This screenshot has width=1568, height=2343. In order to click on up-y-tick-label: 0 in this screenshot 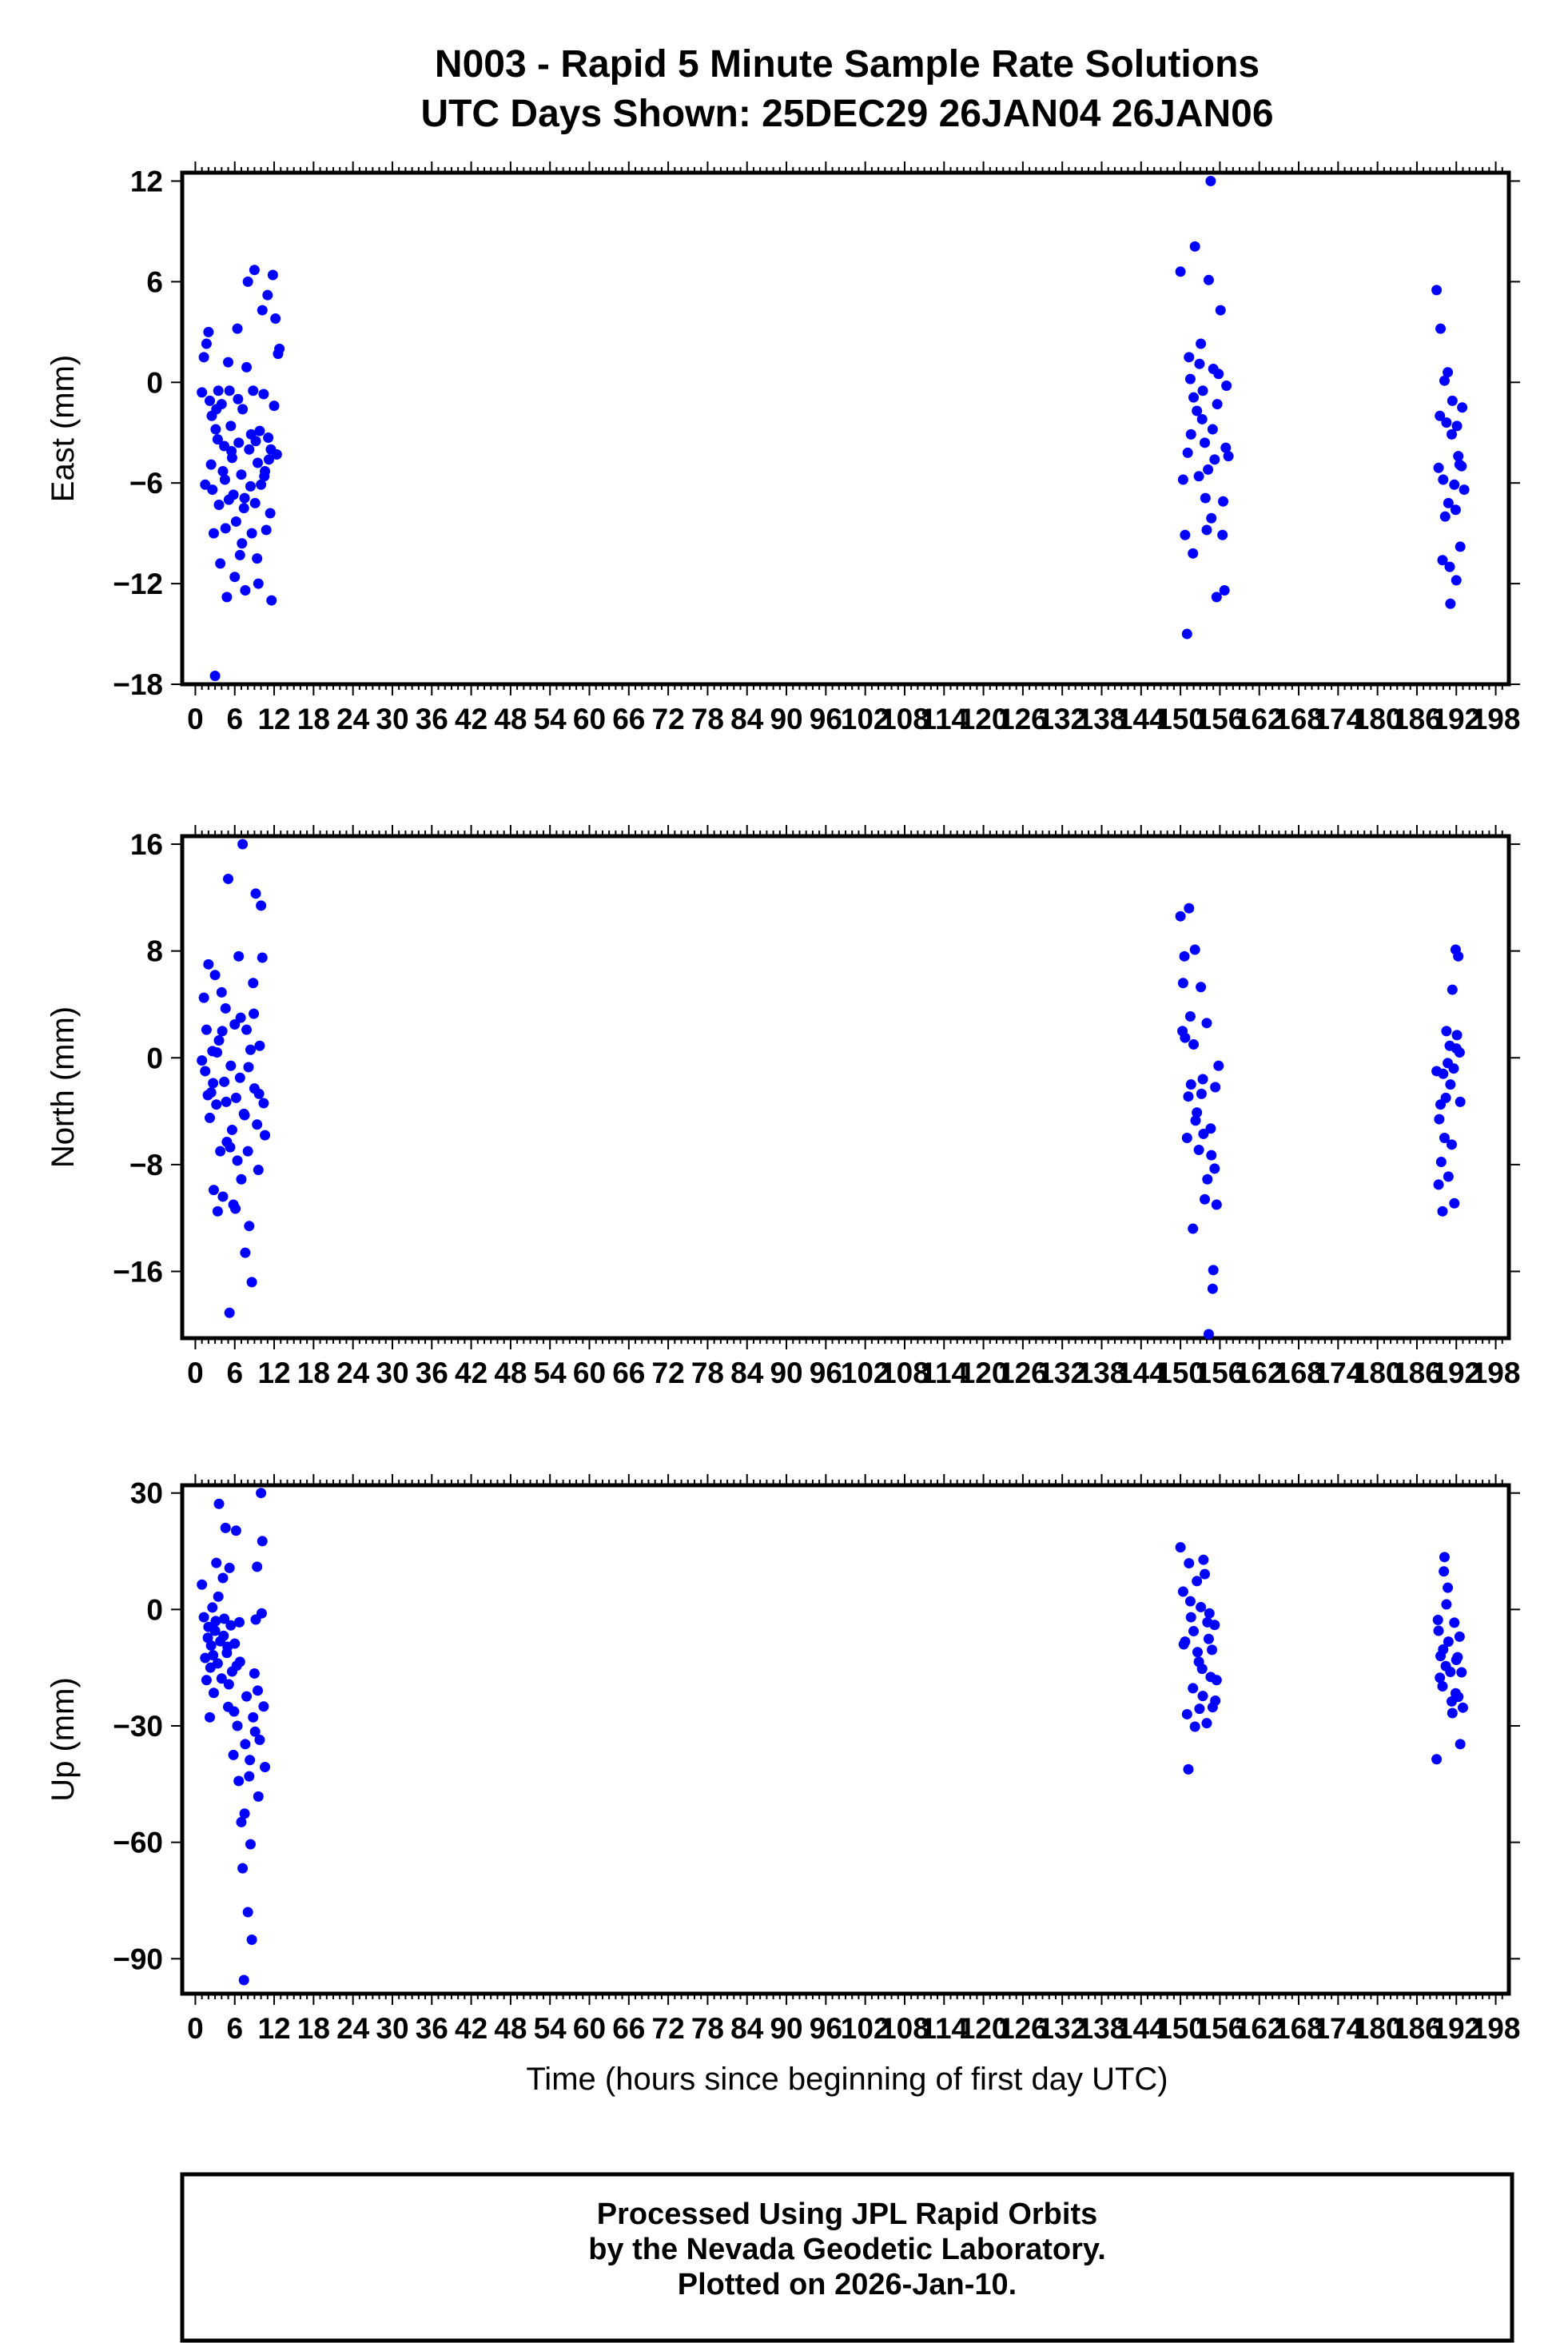, I will do `click(154, 1609)`.